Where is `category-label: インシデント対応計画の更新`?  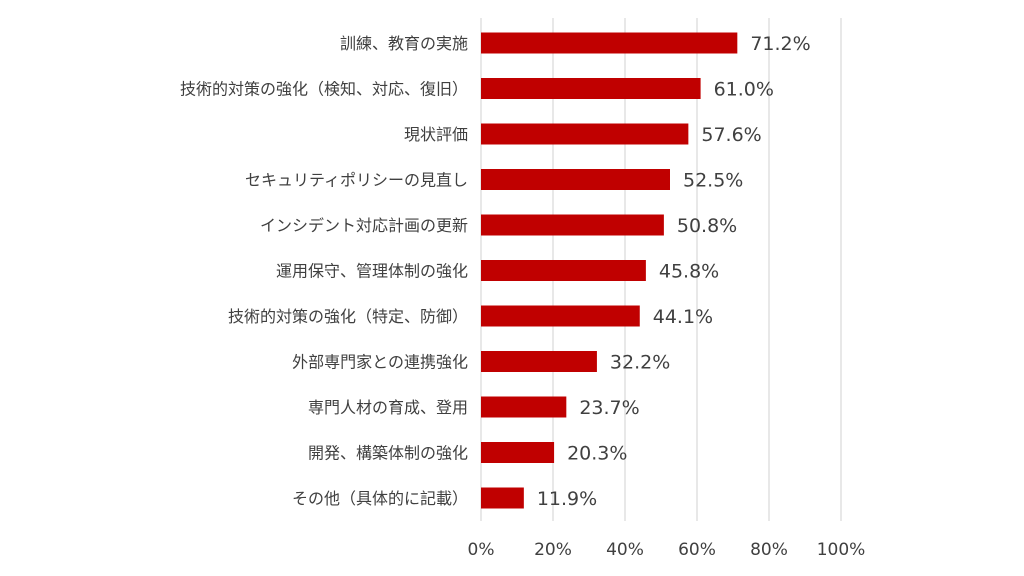 category-label: インシデント対応計画の更新 is located at coordinates (364, 225).